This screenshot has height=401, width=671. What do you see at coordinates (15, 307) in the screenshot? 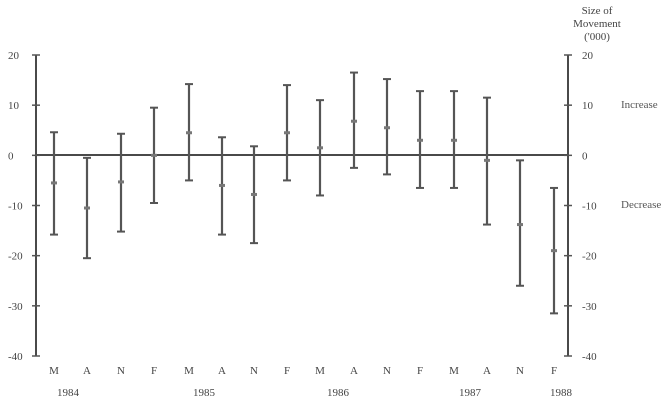
I see `left-tick-label: -30` at bounding box center [15, 307].